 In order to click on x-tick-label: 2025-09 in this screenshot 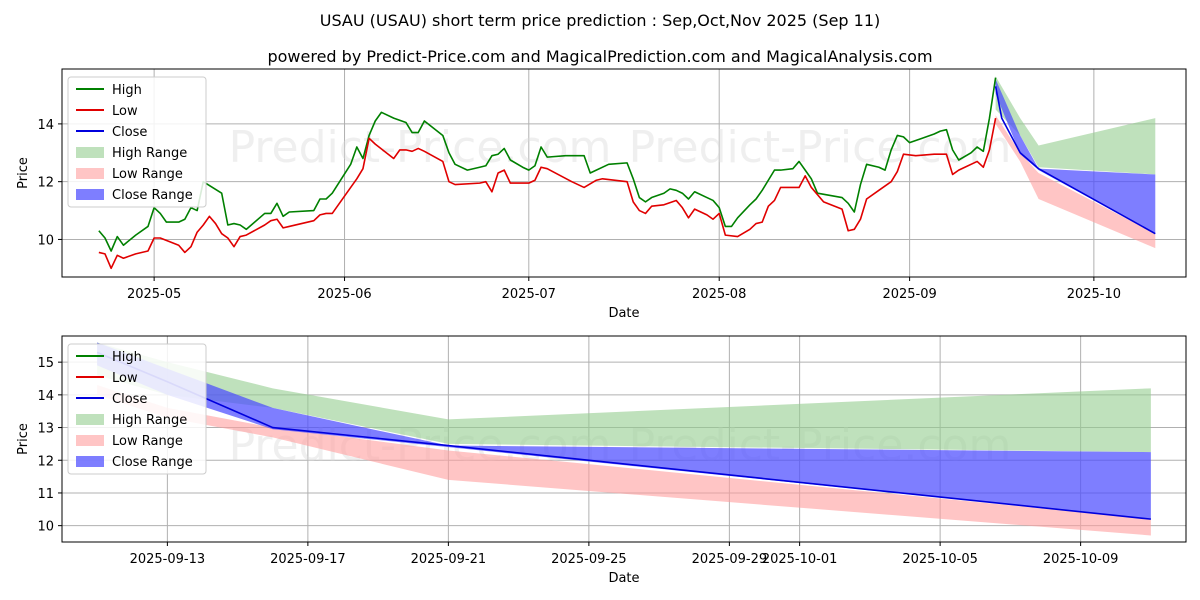, I will do `click(909, 294)`.